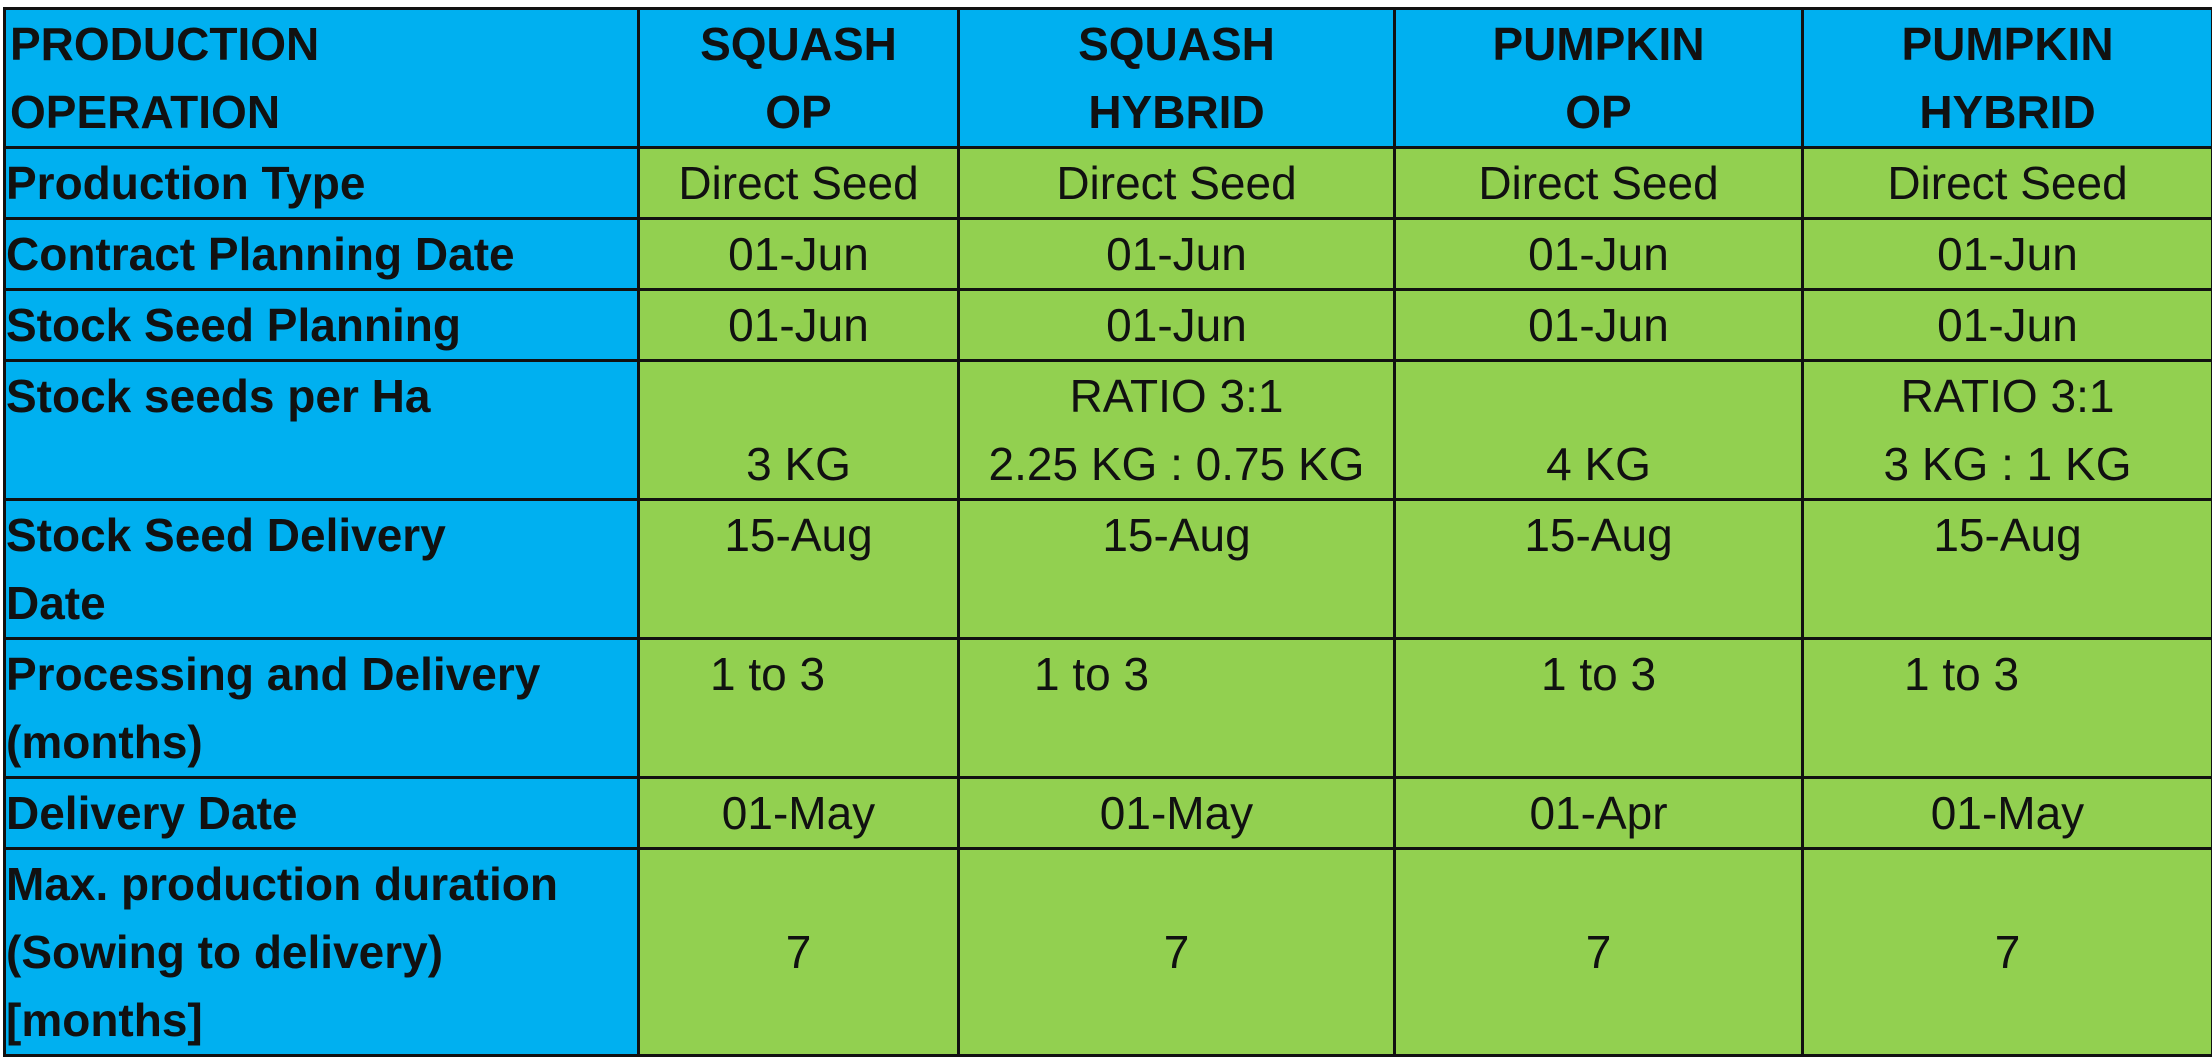 This screenshot has width=2212, height=1057. Describe the element at coordinates (799, 952) in the screenshot. I see `cell-squash-op: 7` at that location.